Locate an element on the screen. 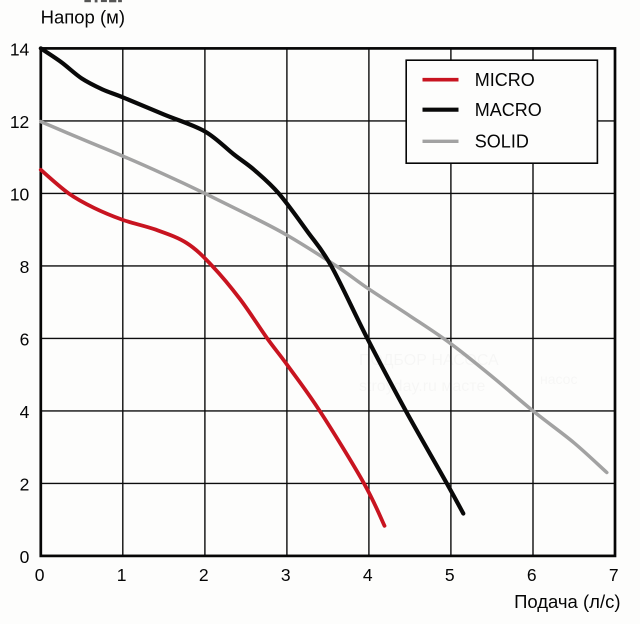  svg-text: MICRO is located at coordinates (505, 80).